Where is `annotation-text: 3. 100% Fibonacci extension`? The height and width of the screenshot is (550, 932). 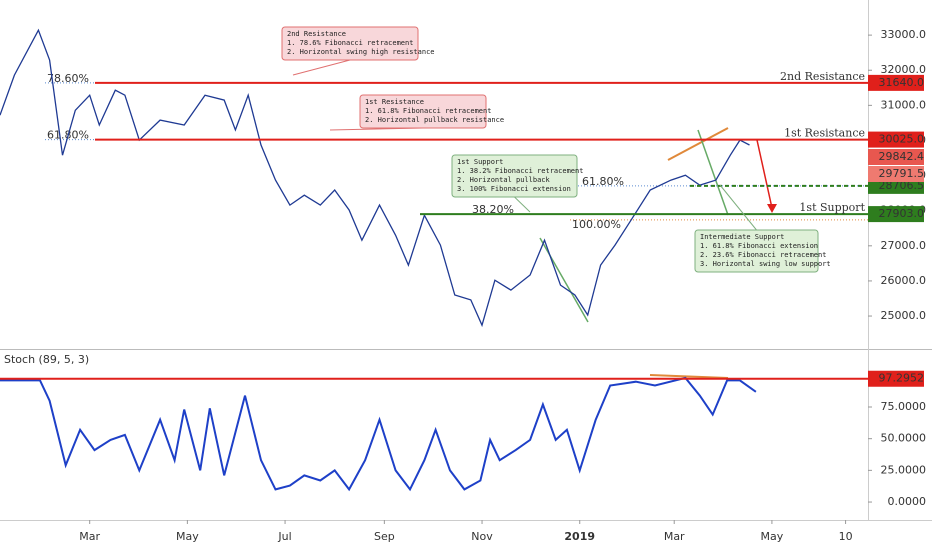
annotation-text: 3. 100% Fibonacci extension is located at coordinates (514, 189).